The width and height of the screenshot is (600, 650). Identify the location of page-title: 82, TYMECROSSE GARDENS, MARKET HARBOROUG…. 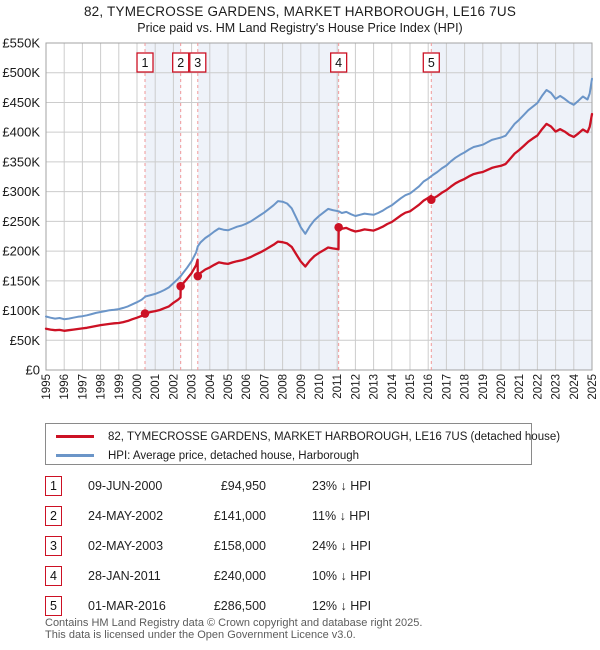
(300, 11).